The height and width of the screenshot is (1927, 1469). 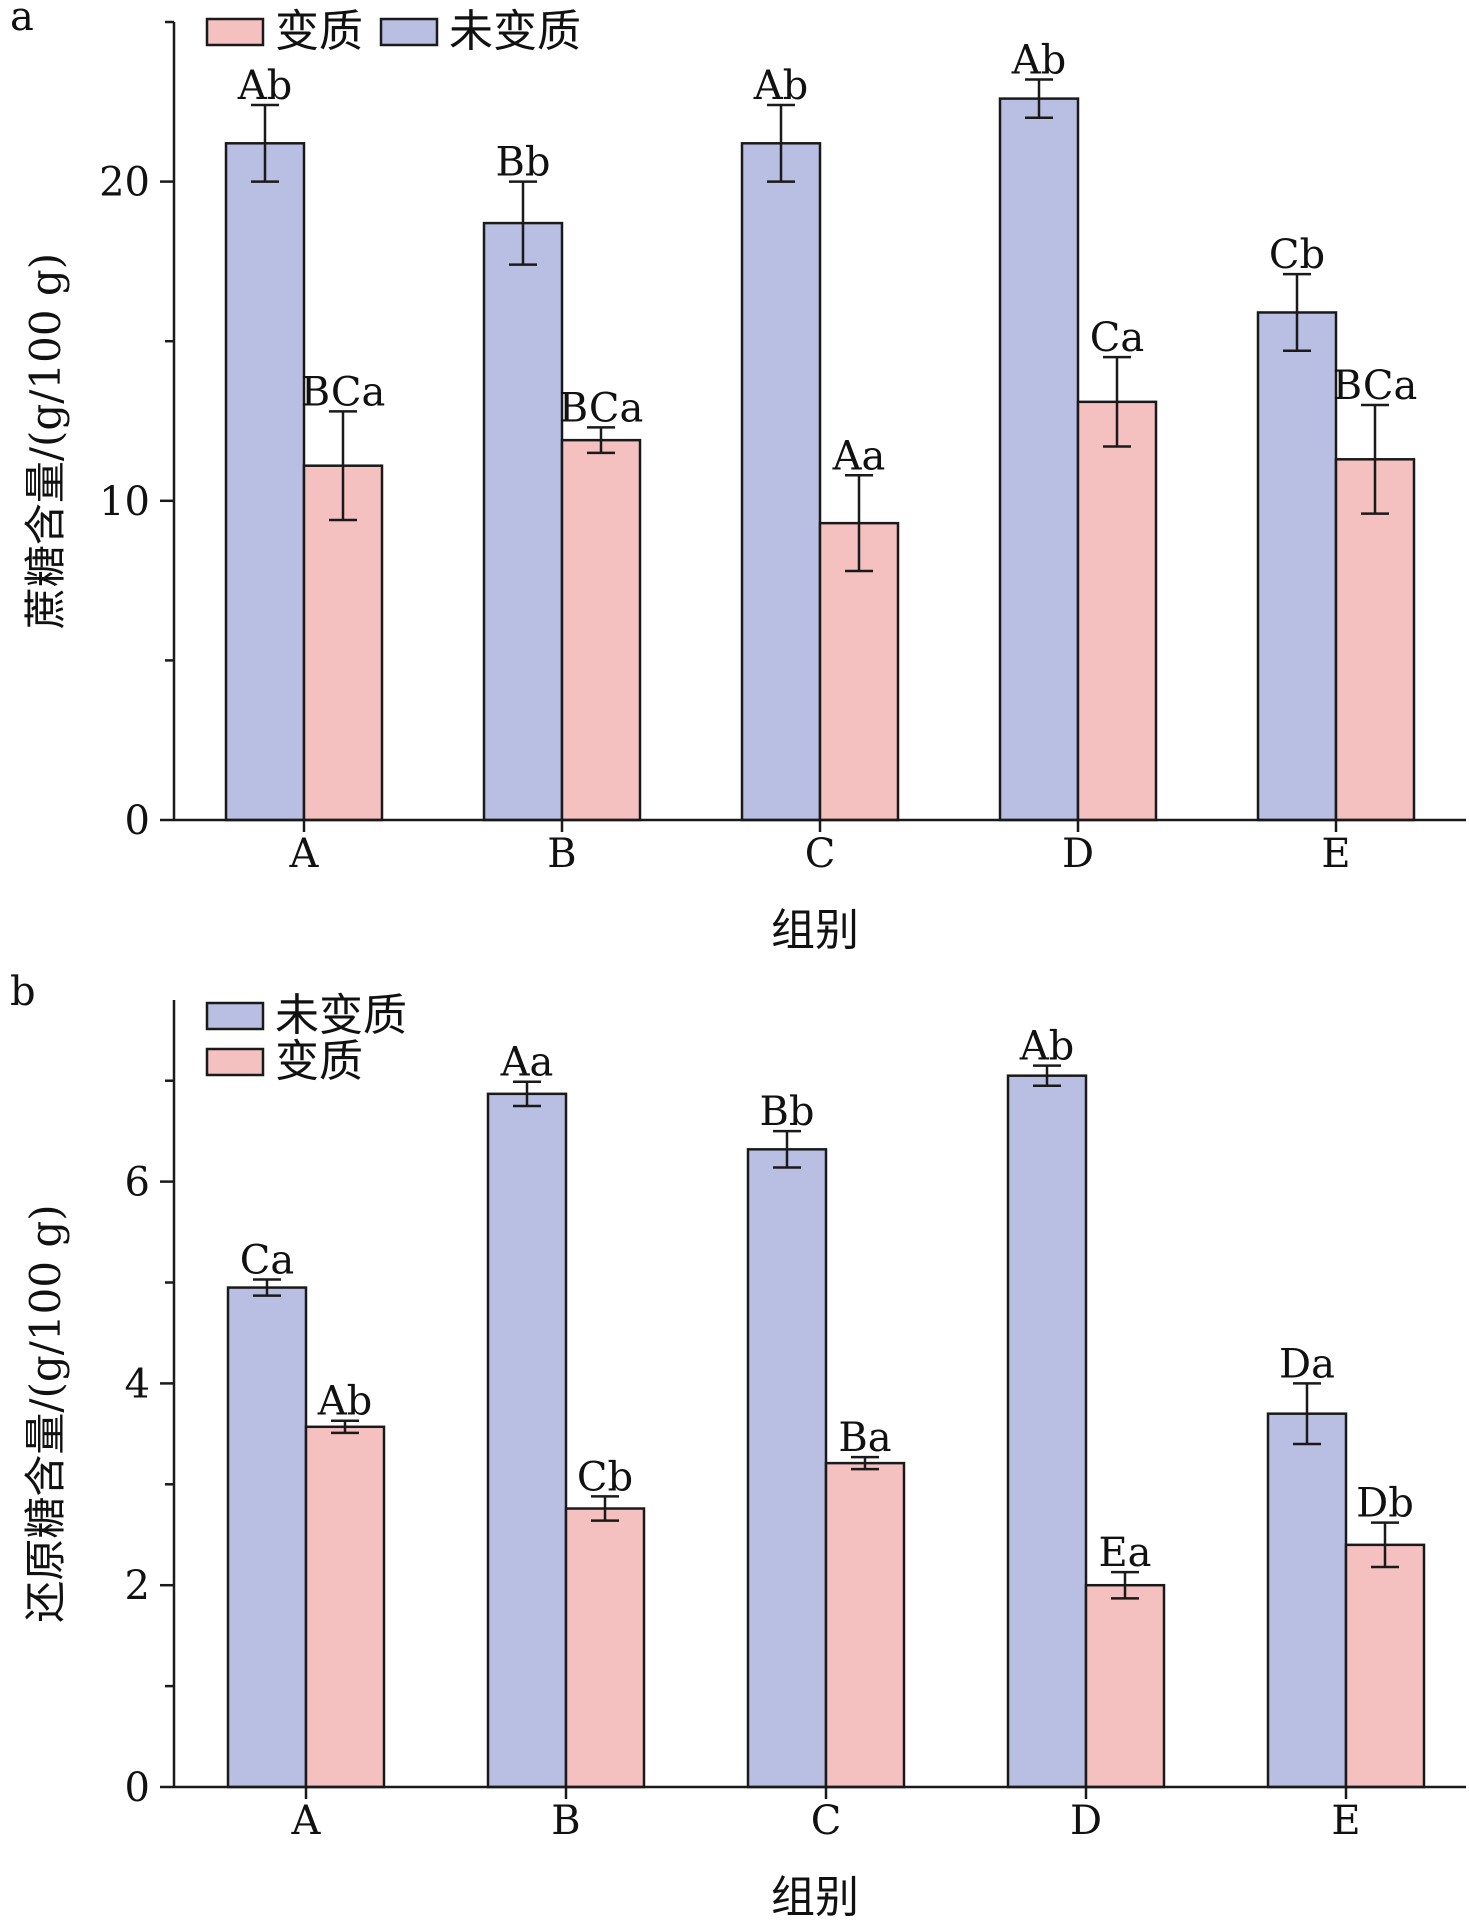 I want to click on y-axis-title: 还原糖含量/(g/100 g), so click(x=45, y=1413).